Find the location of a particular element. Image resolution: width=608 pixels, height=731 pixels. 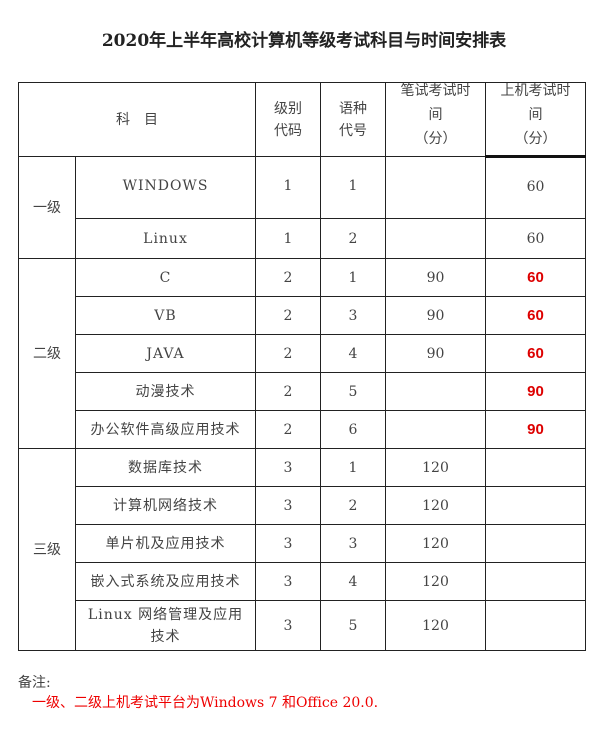

subject-cell: 计算机网络技术 is located at coordinates (165, 505).